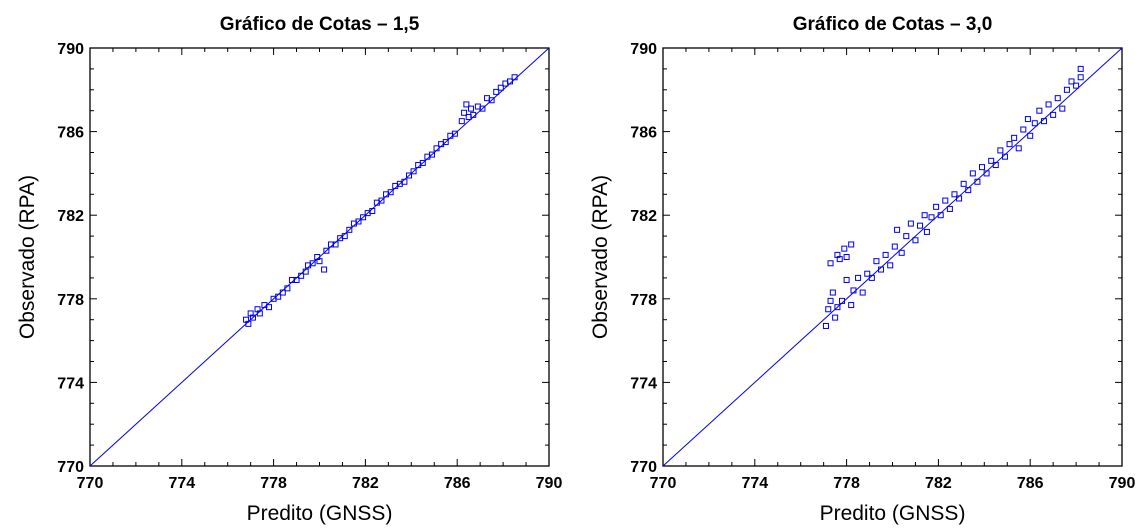  What do you see at coordinates (600, 257) in the screenshot?
I see `y-axis-label: Observado (RPA)` at bounding box center [600, 257].